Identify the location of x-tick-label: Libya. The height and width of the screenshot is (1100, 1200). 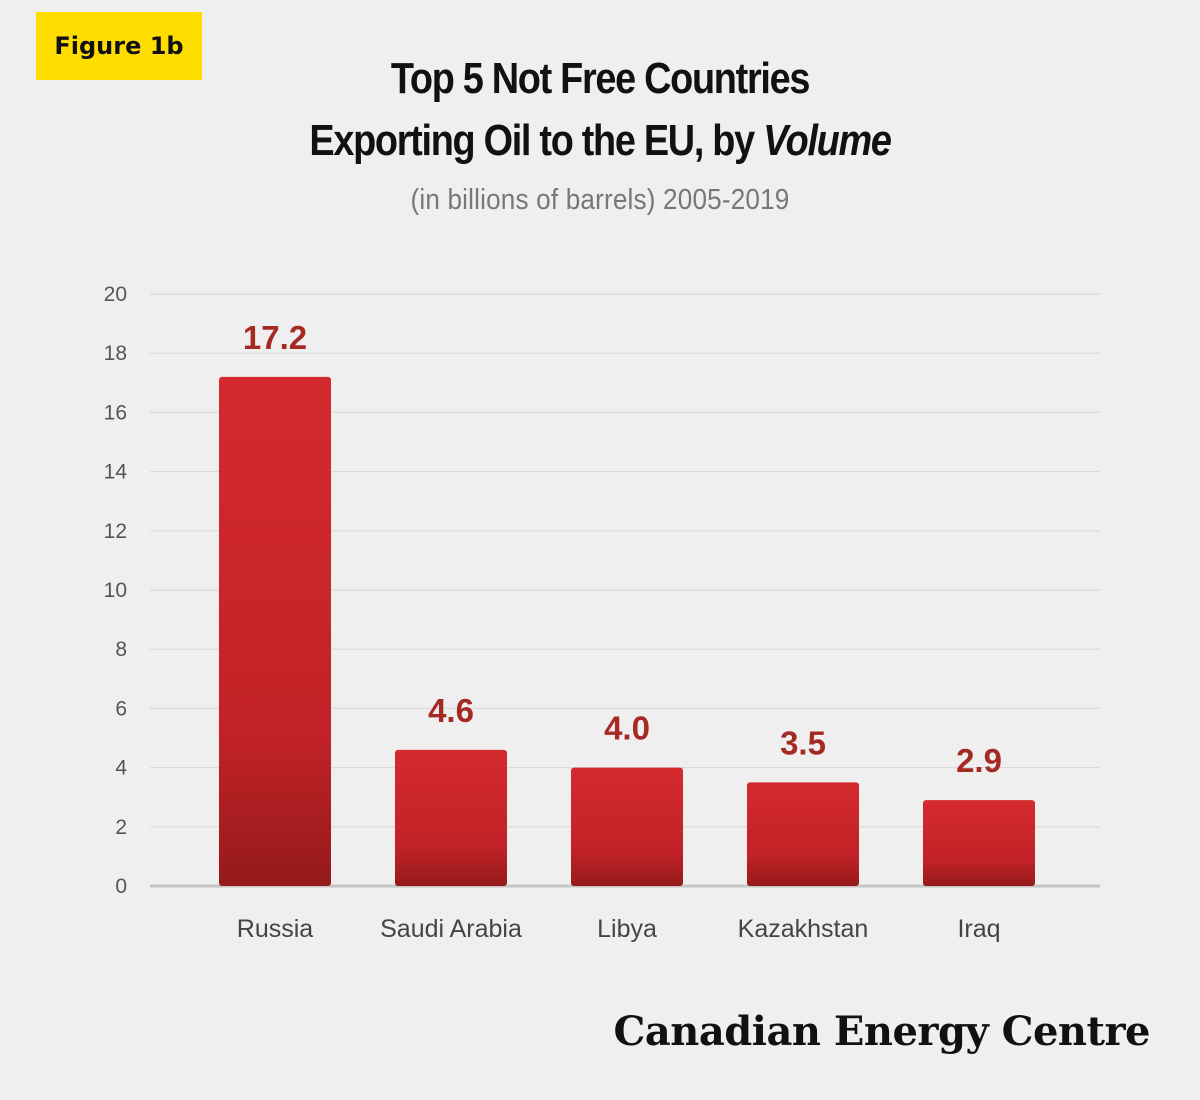
(627, 929).